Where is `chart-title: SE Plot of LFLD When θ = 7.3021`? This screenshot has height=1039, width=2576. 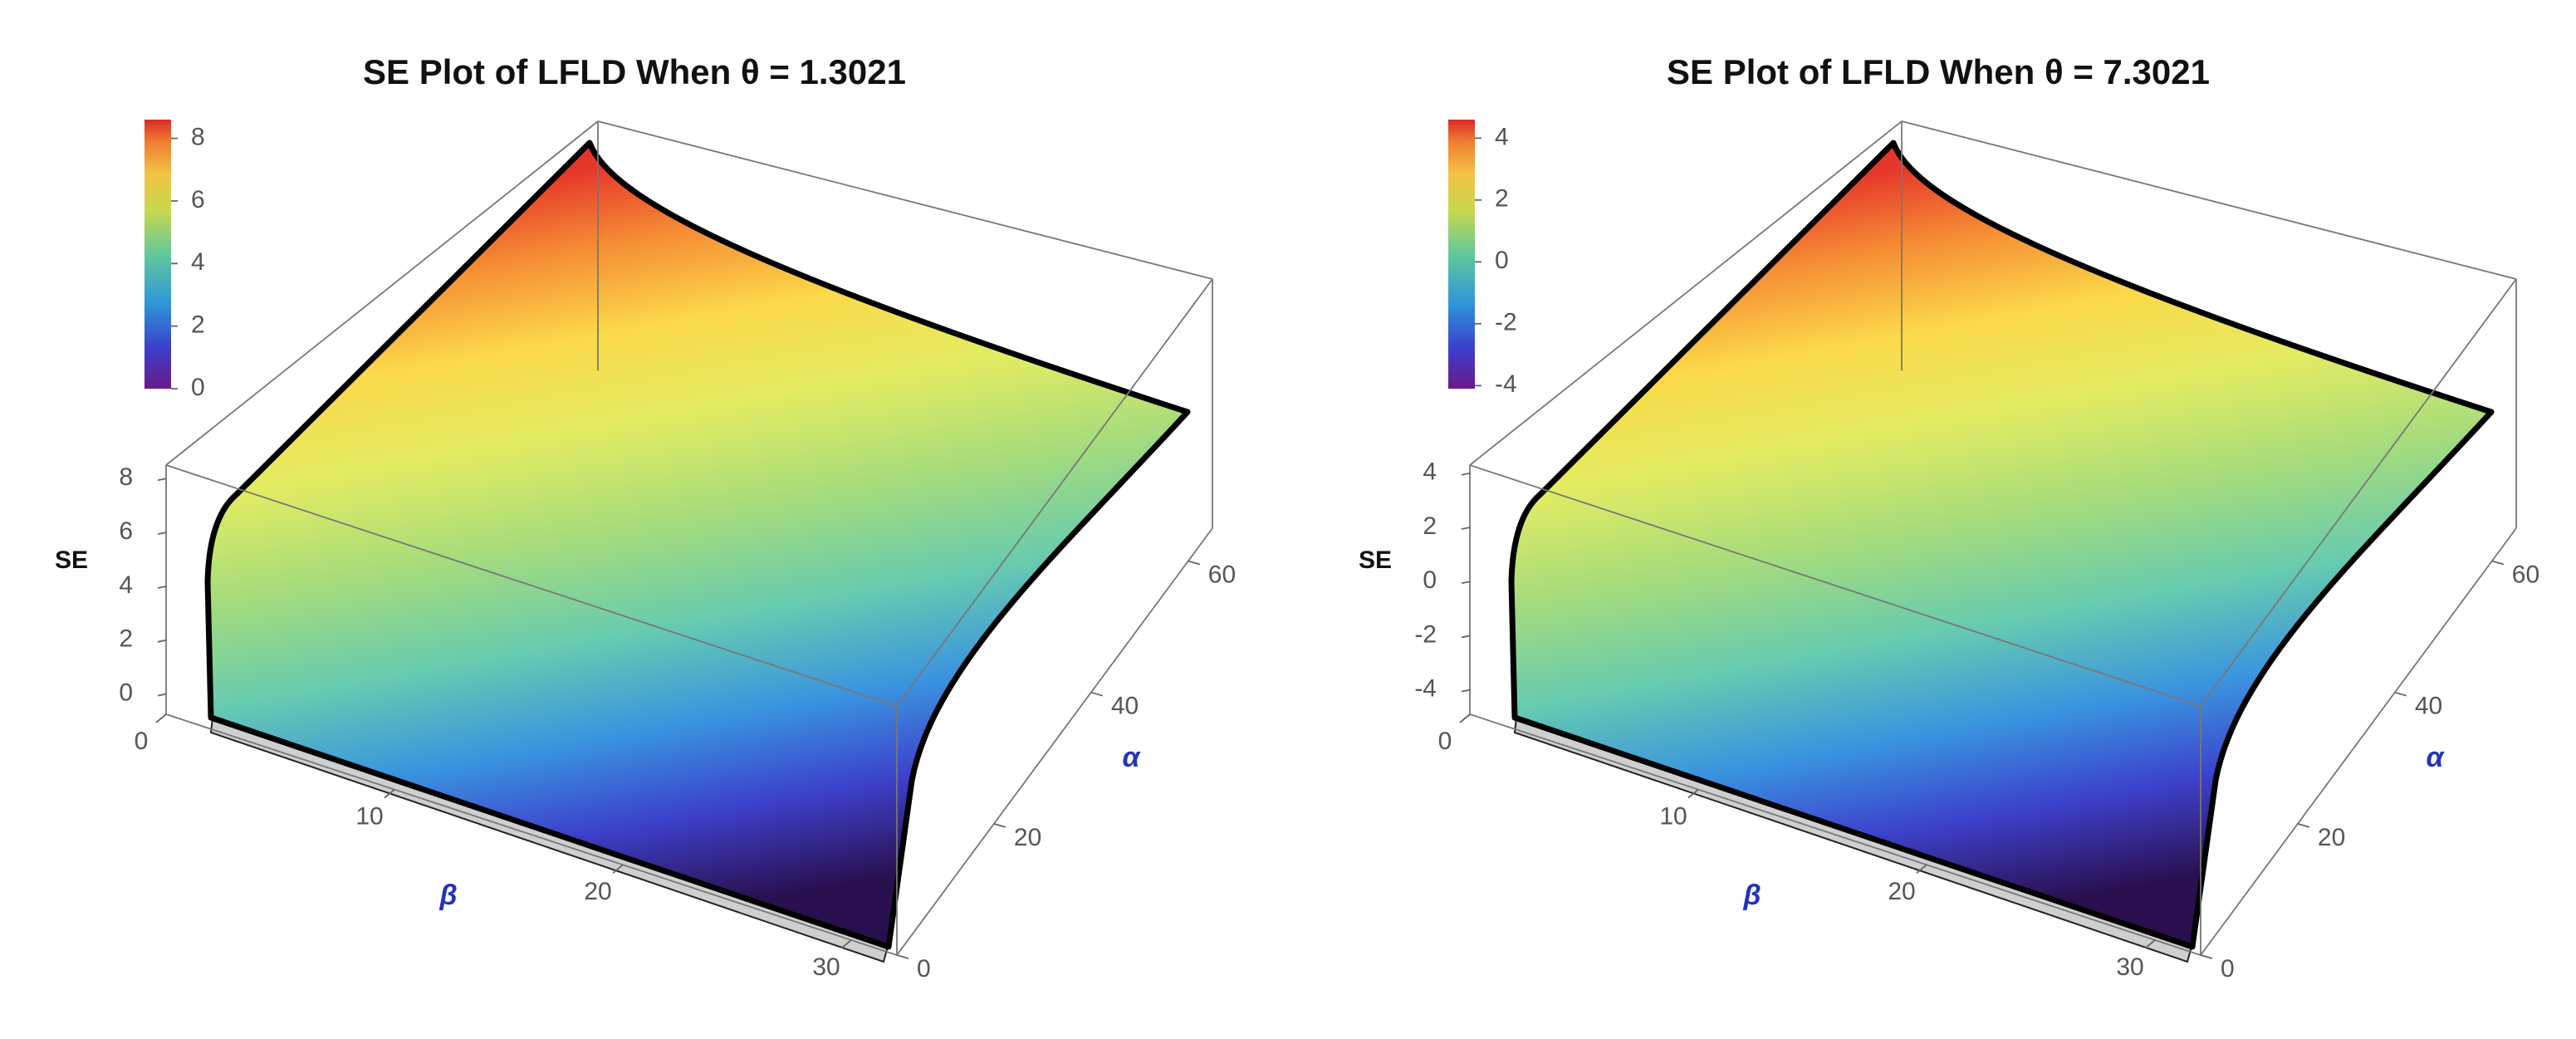
chart-title: SE Plot of LFLD When θ = 7.3021 is located at coordinates (1939, 71).